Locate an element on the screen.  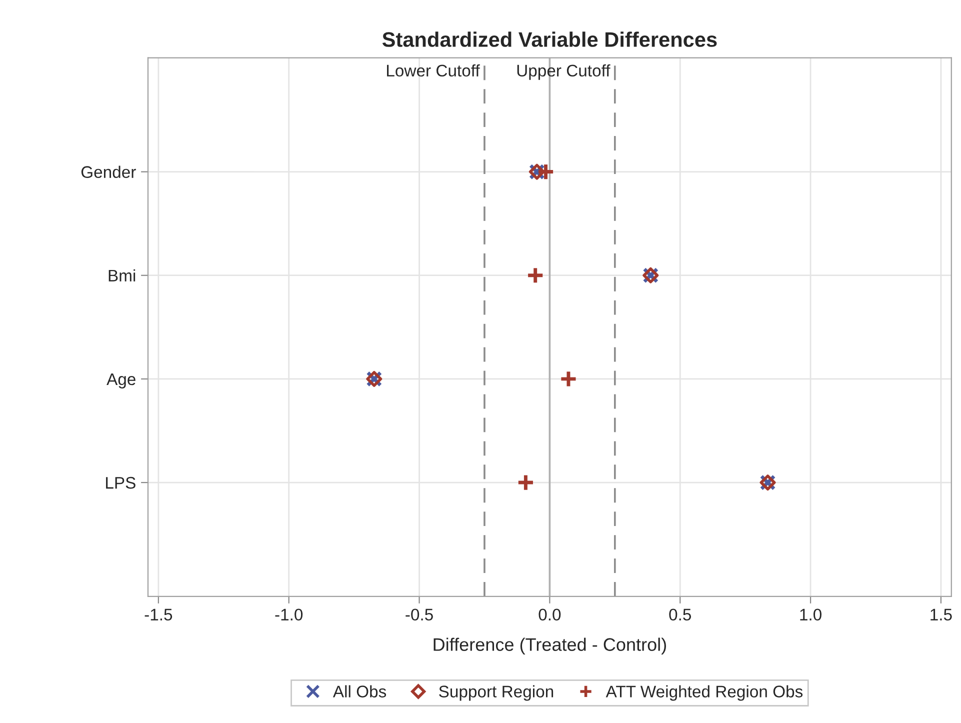
x-tick-label: -1.5 is located at coordinates (158, 614).